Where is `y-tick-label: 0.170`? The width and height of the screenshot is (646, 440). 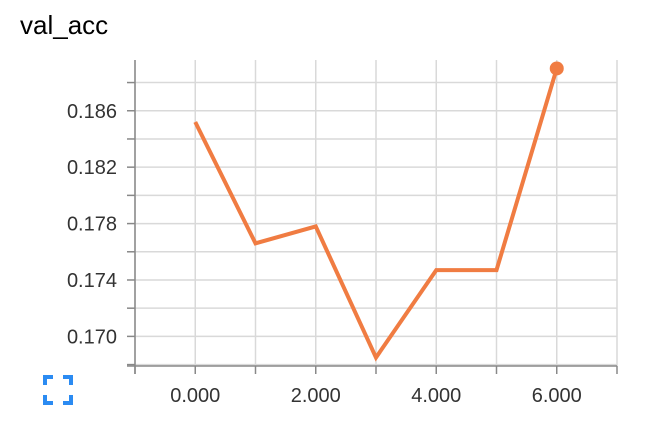 y-tick-label: 0.170 is located at coordinates (92, 337).